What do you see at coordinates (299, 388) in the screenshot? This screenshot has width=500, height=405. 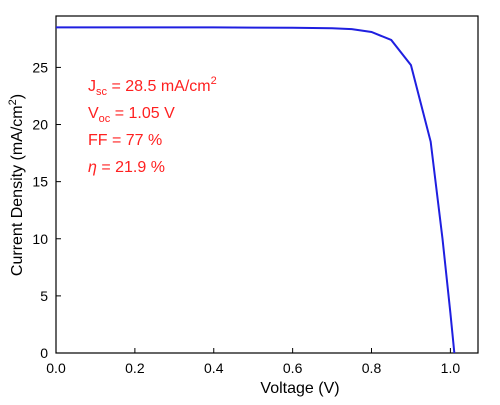 I see `x-axis-label: Voltage (V)` at bounding box center [299, 388].